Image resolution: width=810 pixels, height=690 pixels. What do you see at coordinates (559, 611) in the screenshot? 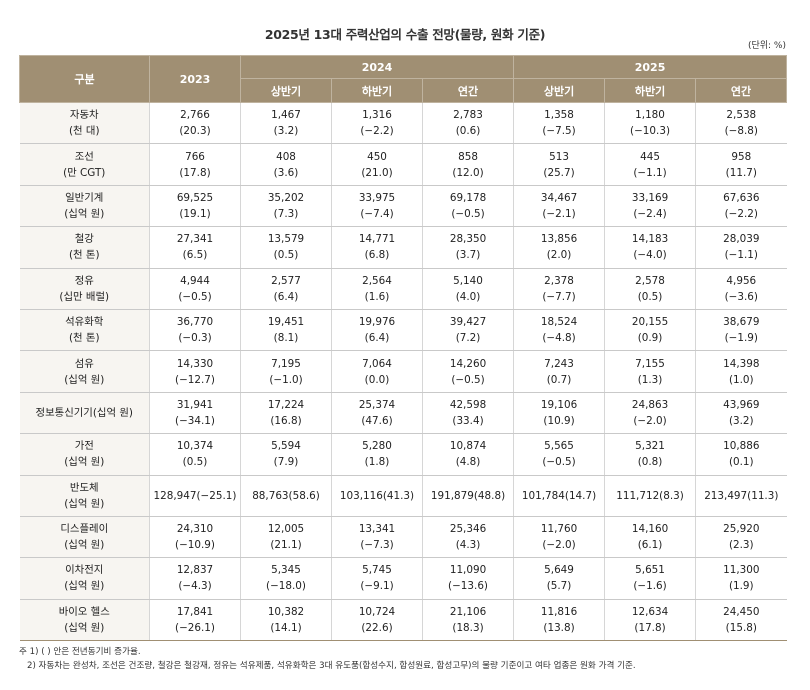
I see `cell-value: 11,816` at bounding box center [559, 611].